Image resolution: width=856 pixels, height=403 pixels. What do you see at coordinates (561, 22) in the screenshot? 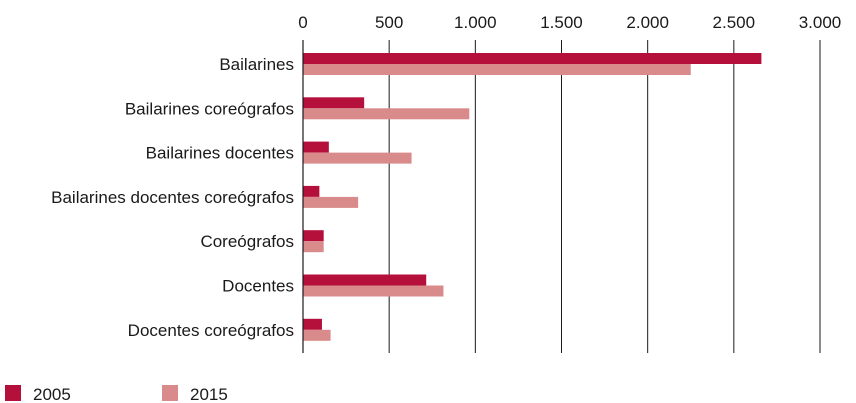
I see `x-tick-label: 1.500` at bounding box center [561, 22].